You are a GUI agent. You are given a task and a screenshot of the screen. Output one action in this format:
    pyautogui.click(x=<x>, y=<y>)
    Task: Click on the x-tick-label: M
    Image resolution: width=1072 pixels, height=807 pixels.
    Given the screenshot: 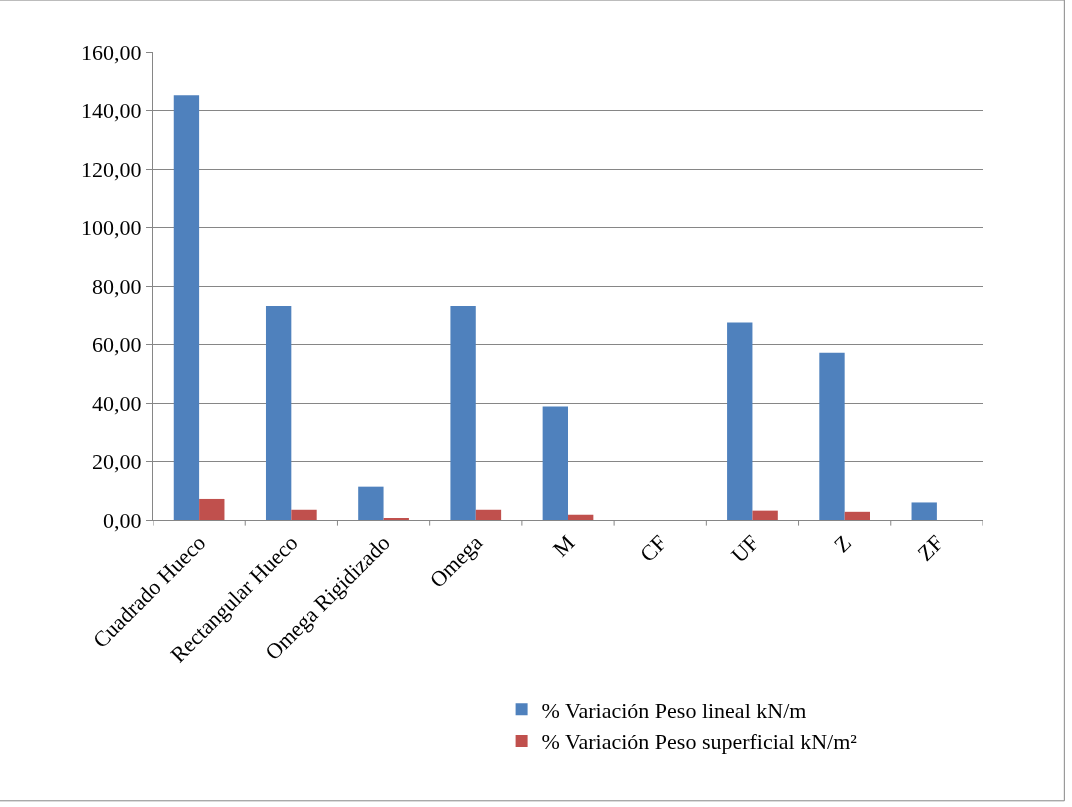 What is the action you would take?
    pyautogui.click(x=563, y=546)
    